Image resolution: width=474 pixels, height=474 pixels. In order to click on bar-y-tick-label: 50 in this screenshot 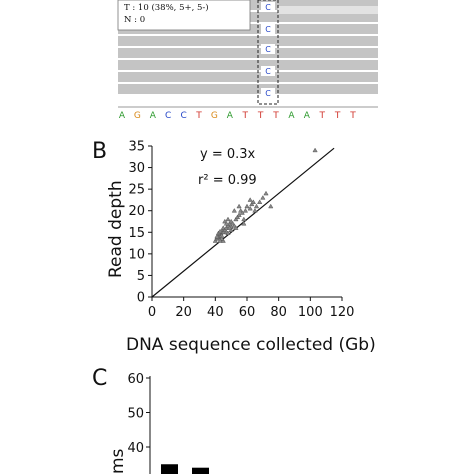, I will do `click(135, 414)`.